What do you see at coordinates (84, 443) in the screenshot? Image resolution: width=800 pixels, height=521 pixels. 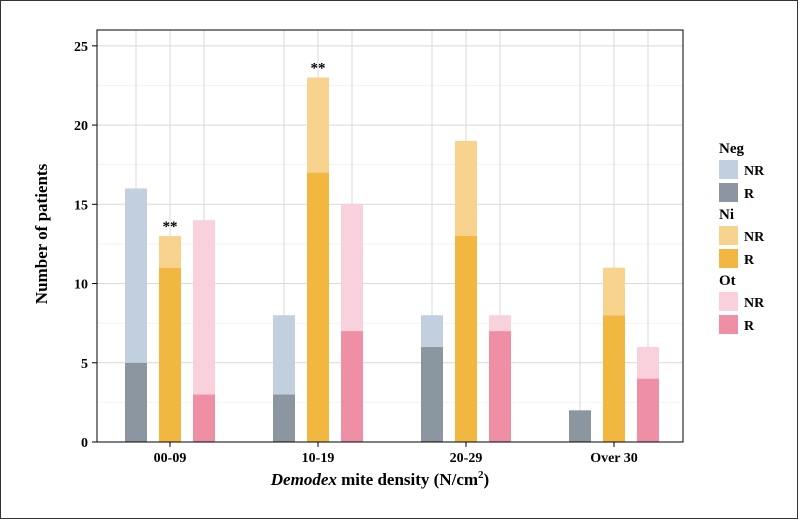 I see `y-tick-label: 0` at bounding box center [84, 443].